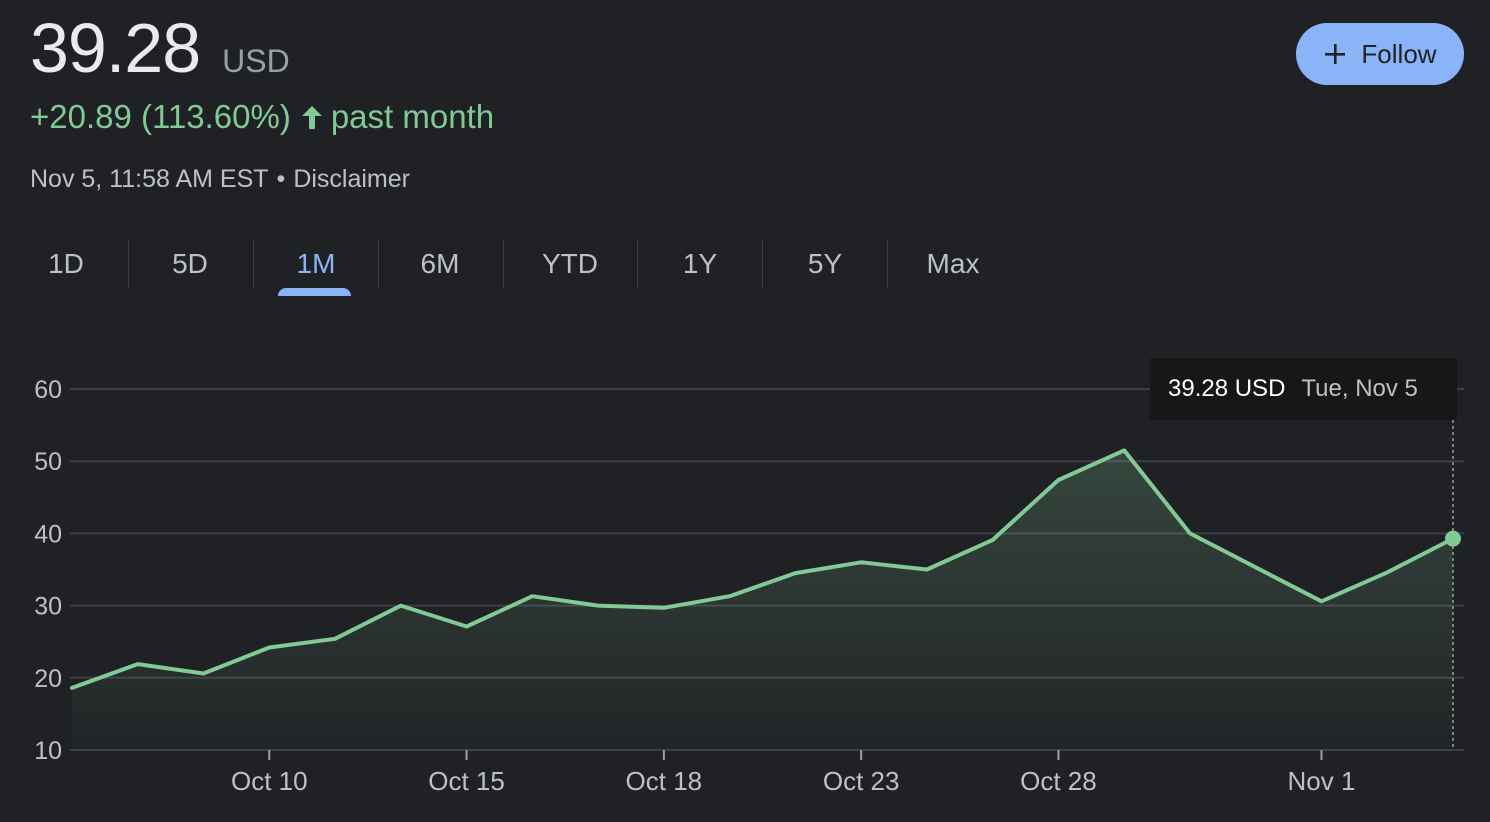  What do you see at coordinates (412, 116) in the screenshot?
I see `change-period: past month` at bounding box center [412, 116].